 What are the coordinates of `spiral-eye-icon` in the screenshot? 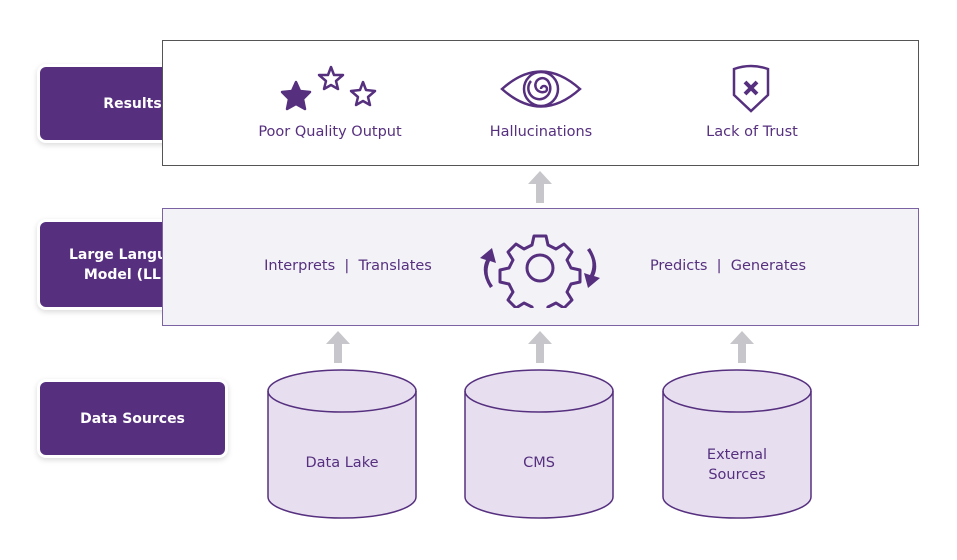 It's located at (541, 89).